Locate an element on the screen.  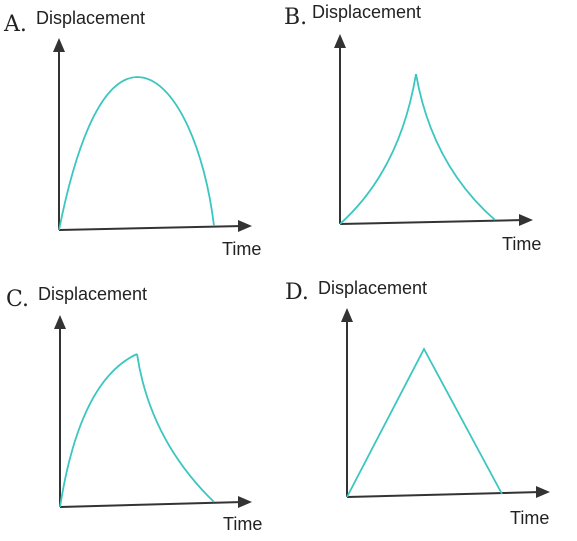
panel-a-y-arrowhead is located at coordinates (59, 45).